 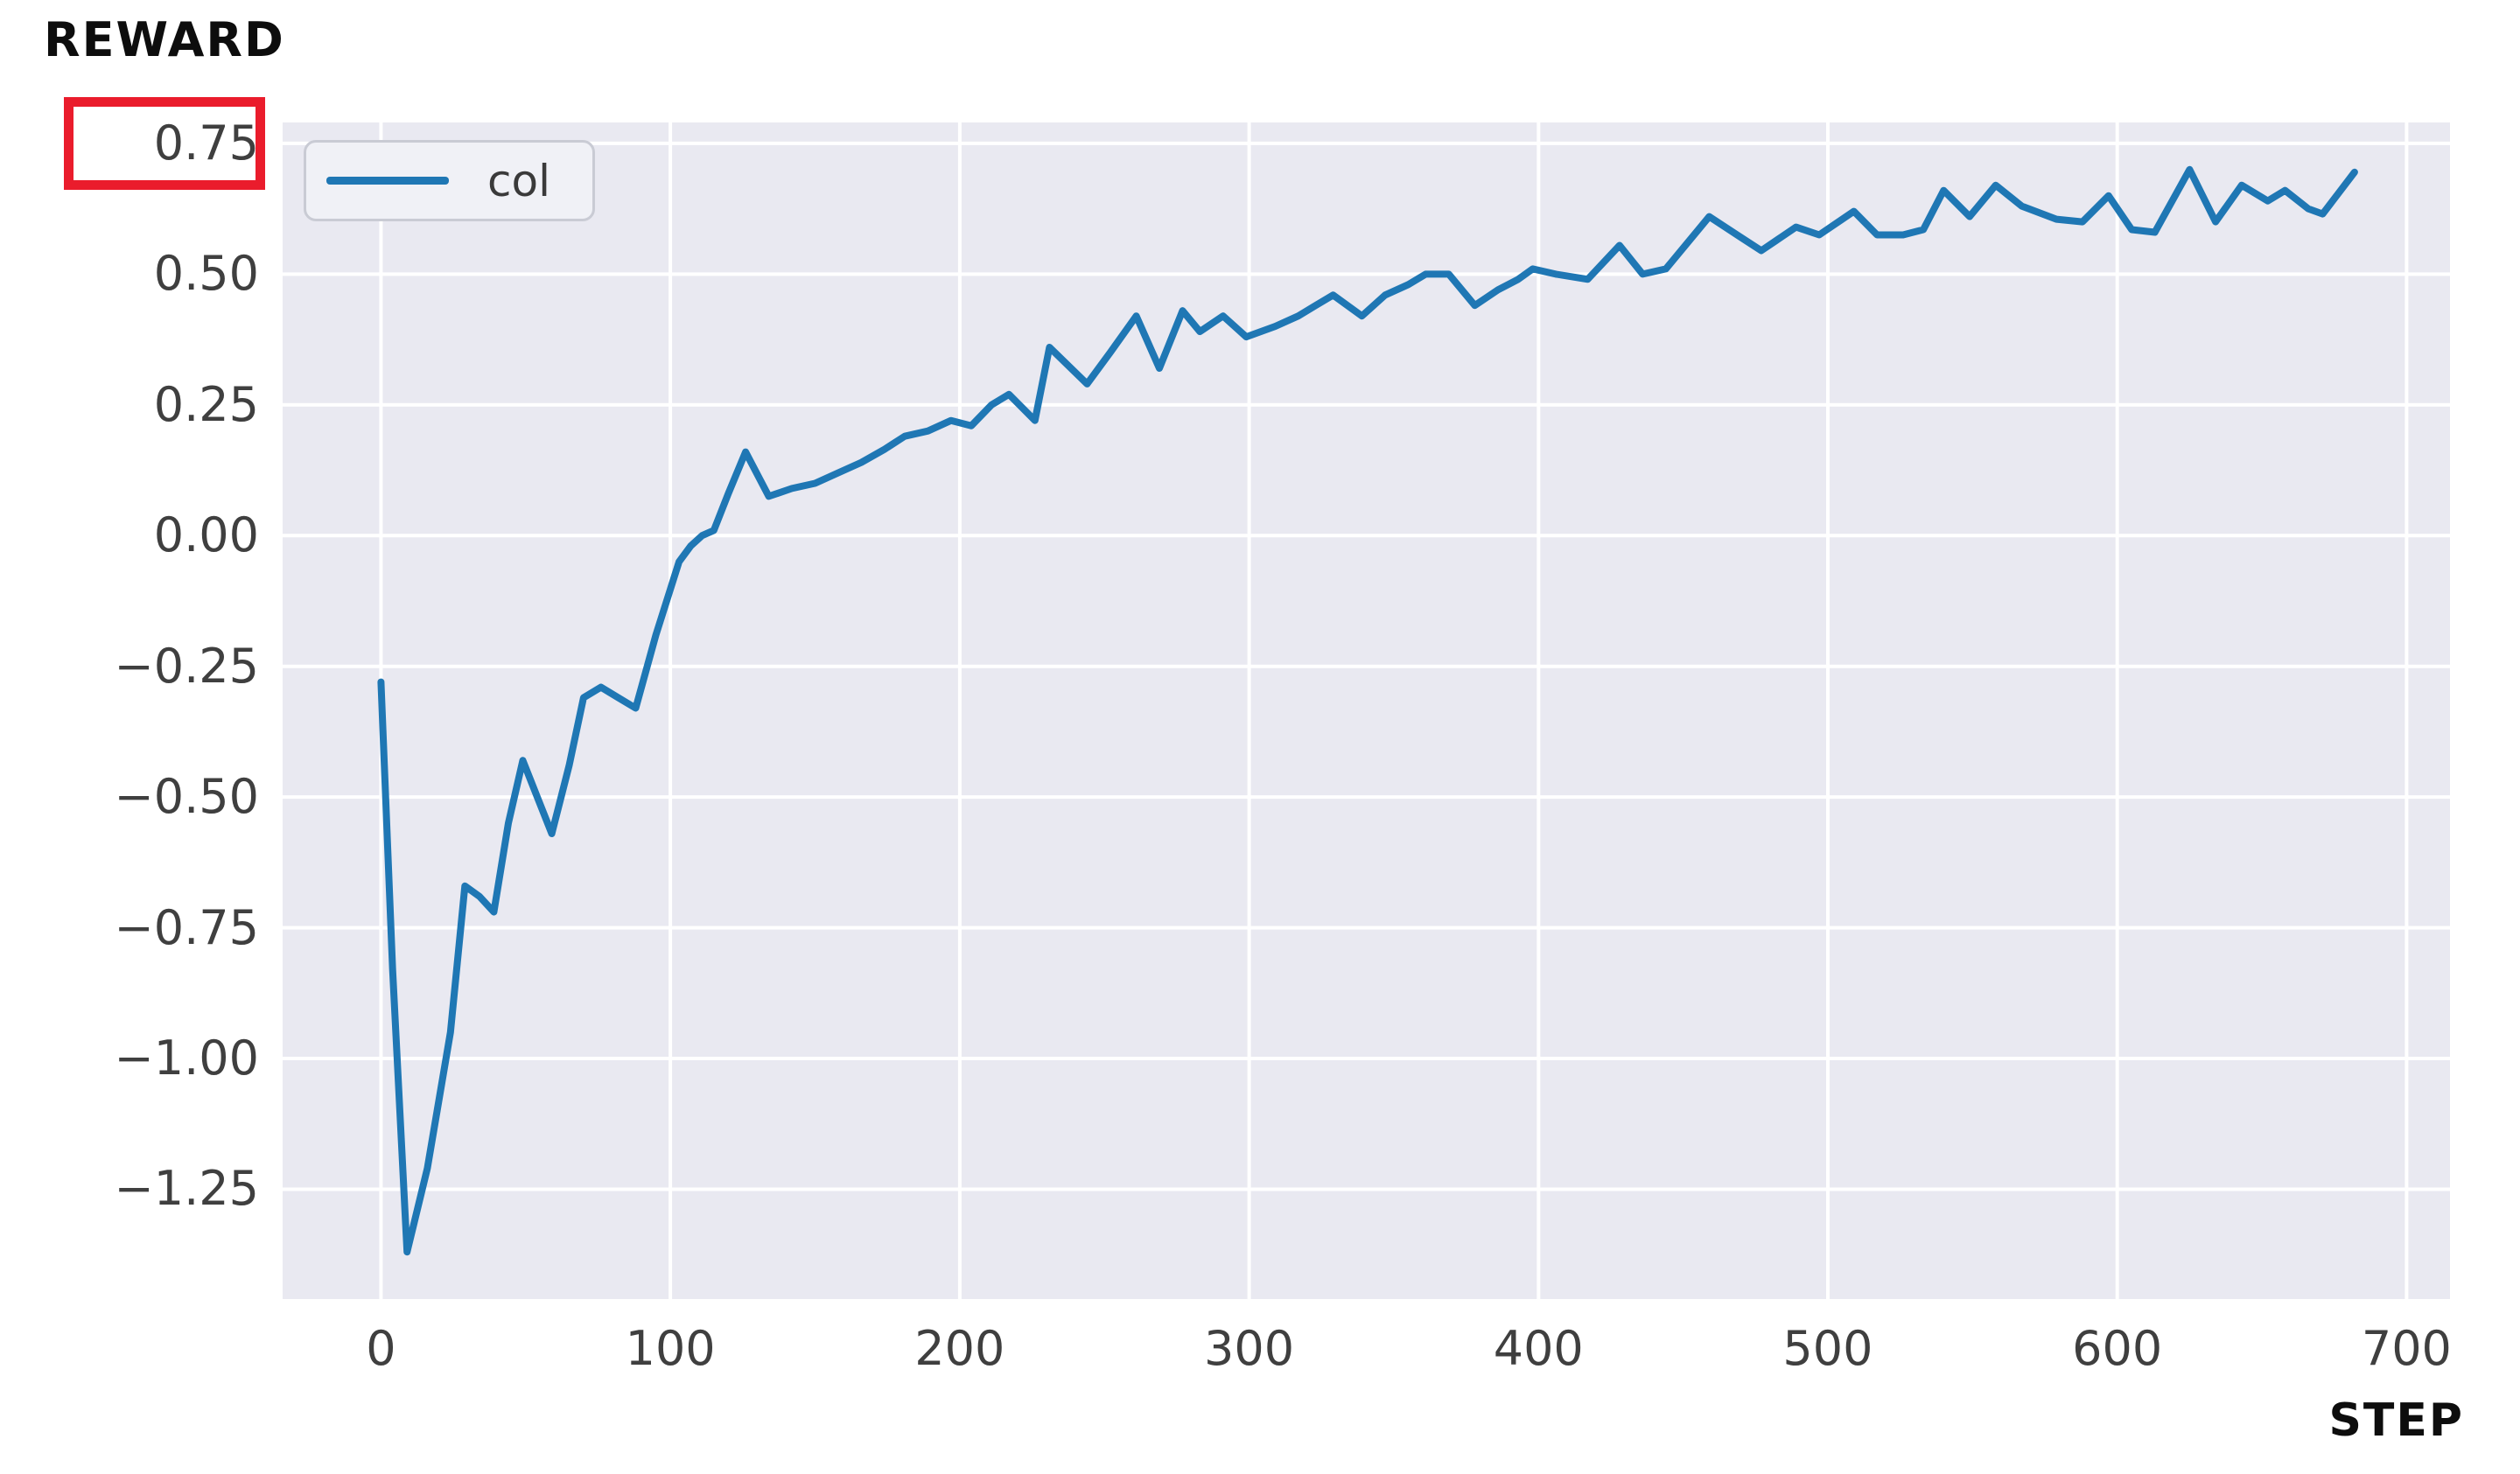 What do you see at coordinates (1538, 1348) in the screenshot?
I see `x-tick-label: 400` at bounding box center [1538, 1348].